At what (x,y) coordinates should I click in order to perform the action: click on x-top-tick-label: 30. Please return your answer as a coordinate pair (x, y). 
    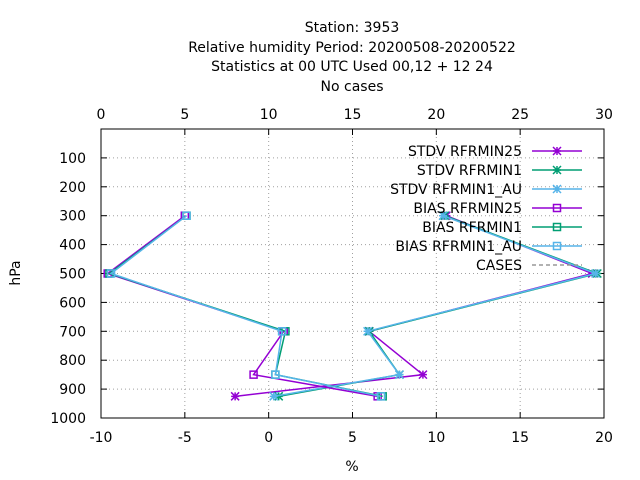
    Looking at the image, I should click on (604, 115).